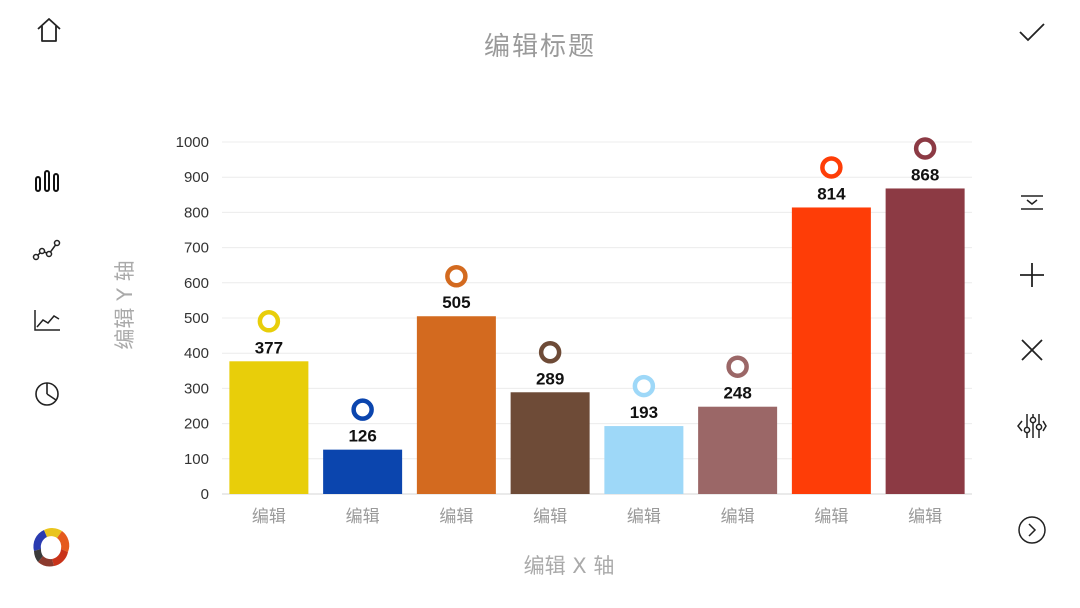 The width and height of the screenshot is (1080, 608). What do you see at coordinates (1032, 350) in the screenshot?
I see `x-icon` at bounding box center [1032, 350].